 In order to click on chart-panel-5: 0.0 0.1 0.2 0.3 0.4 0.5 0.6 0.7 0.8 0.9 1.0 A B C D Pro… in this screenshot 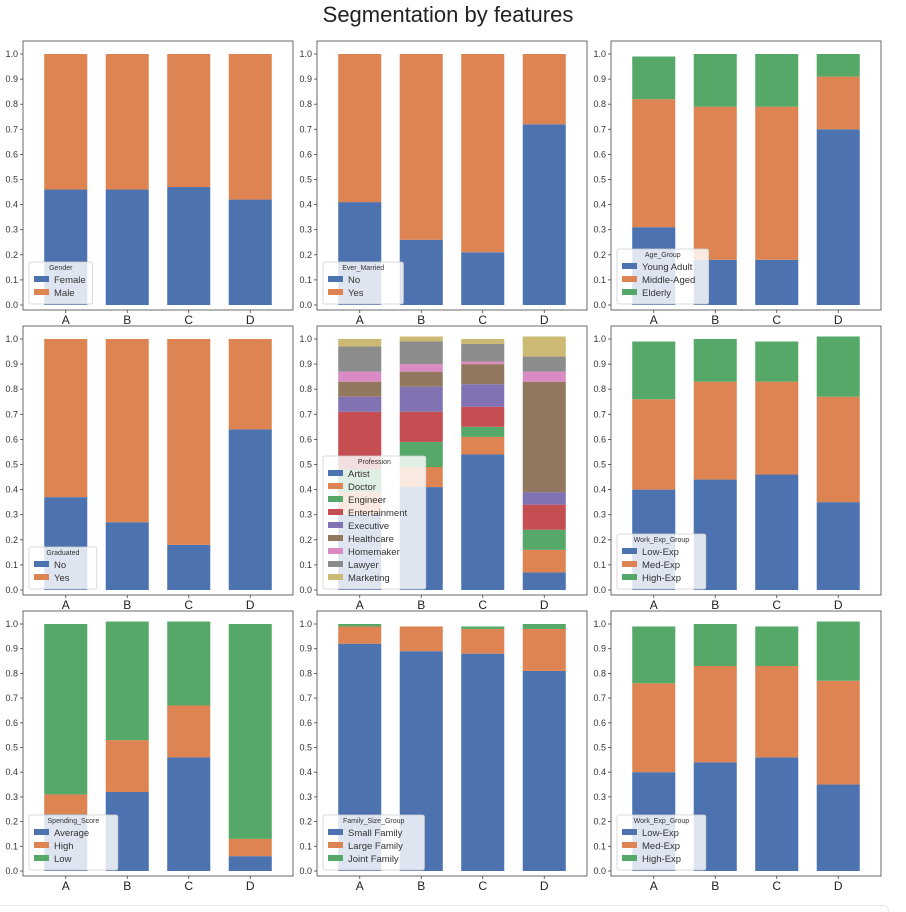, I will do `click(443, 468)`.